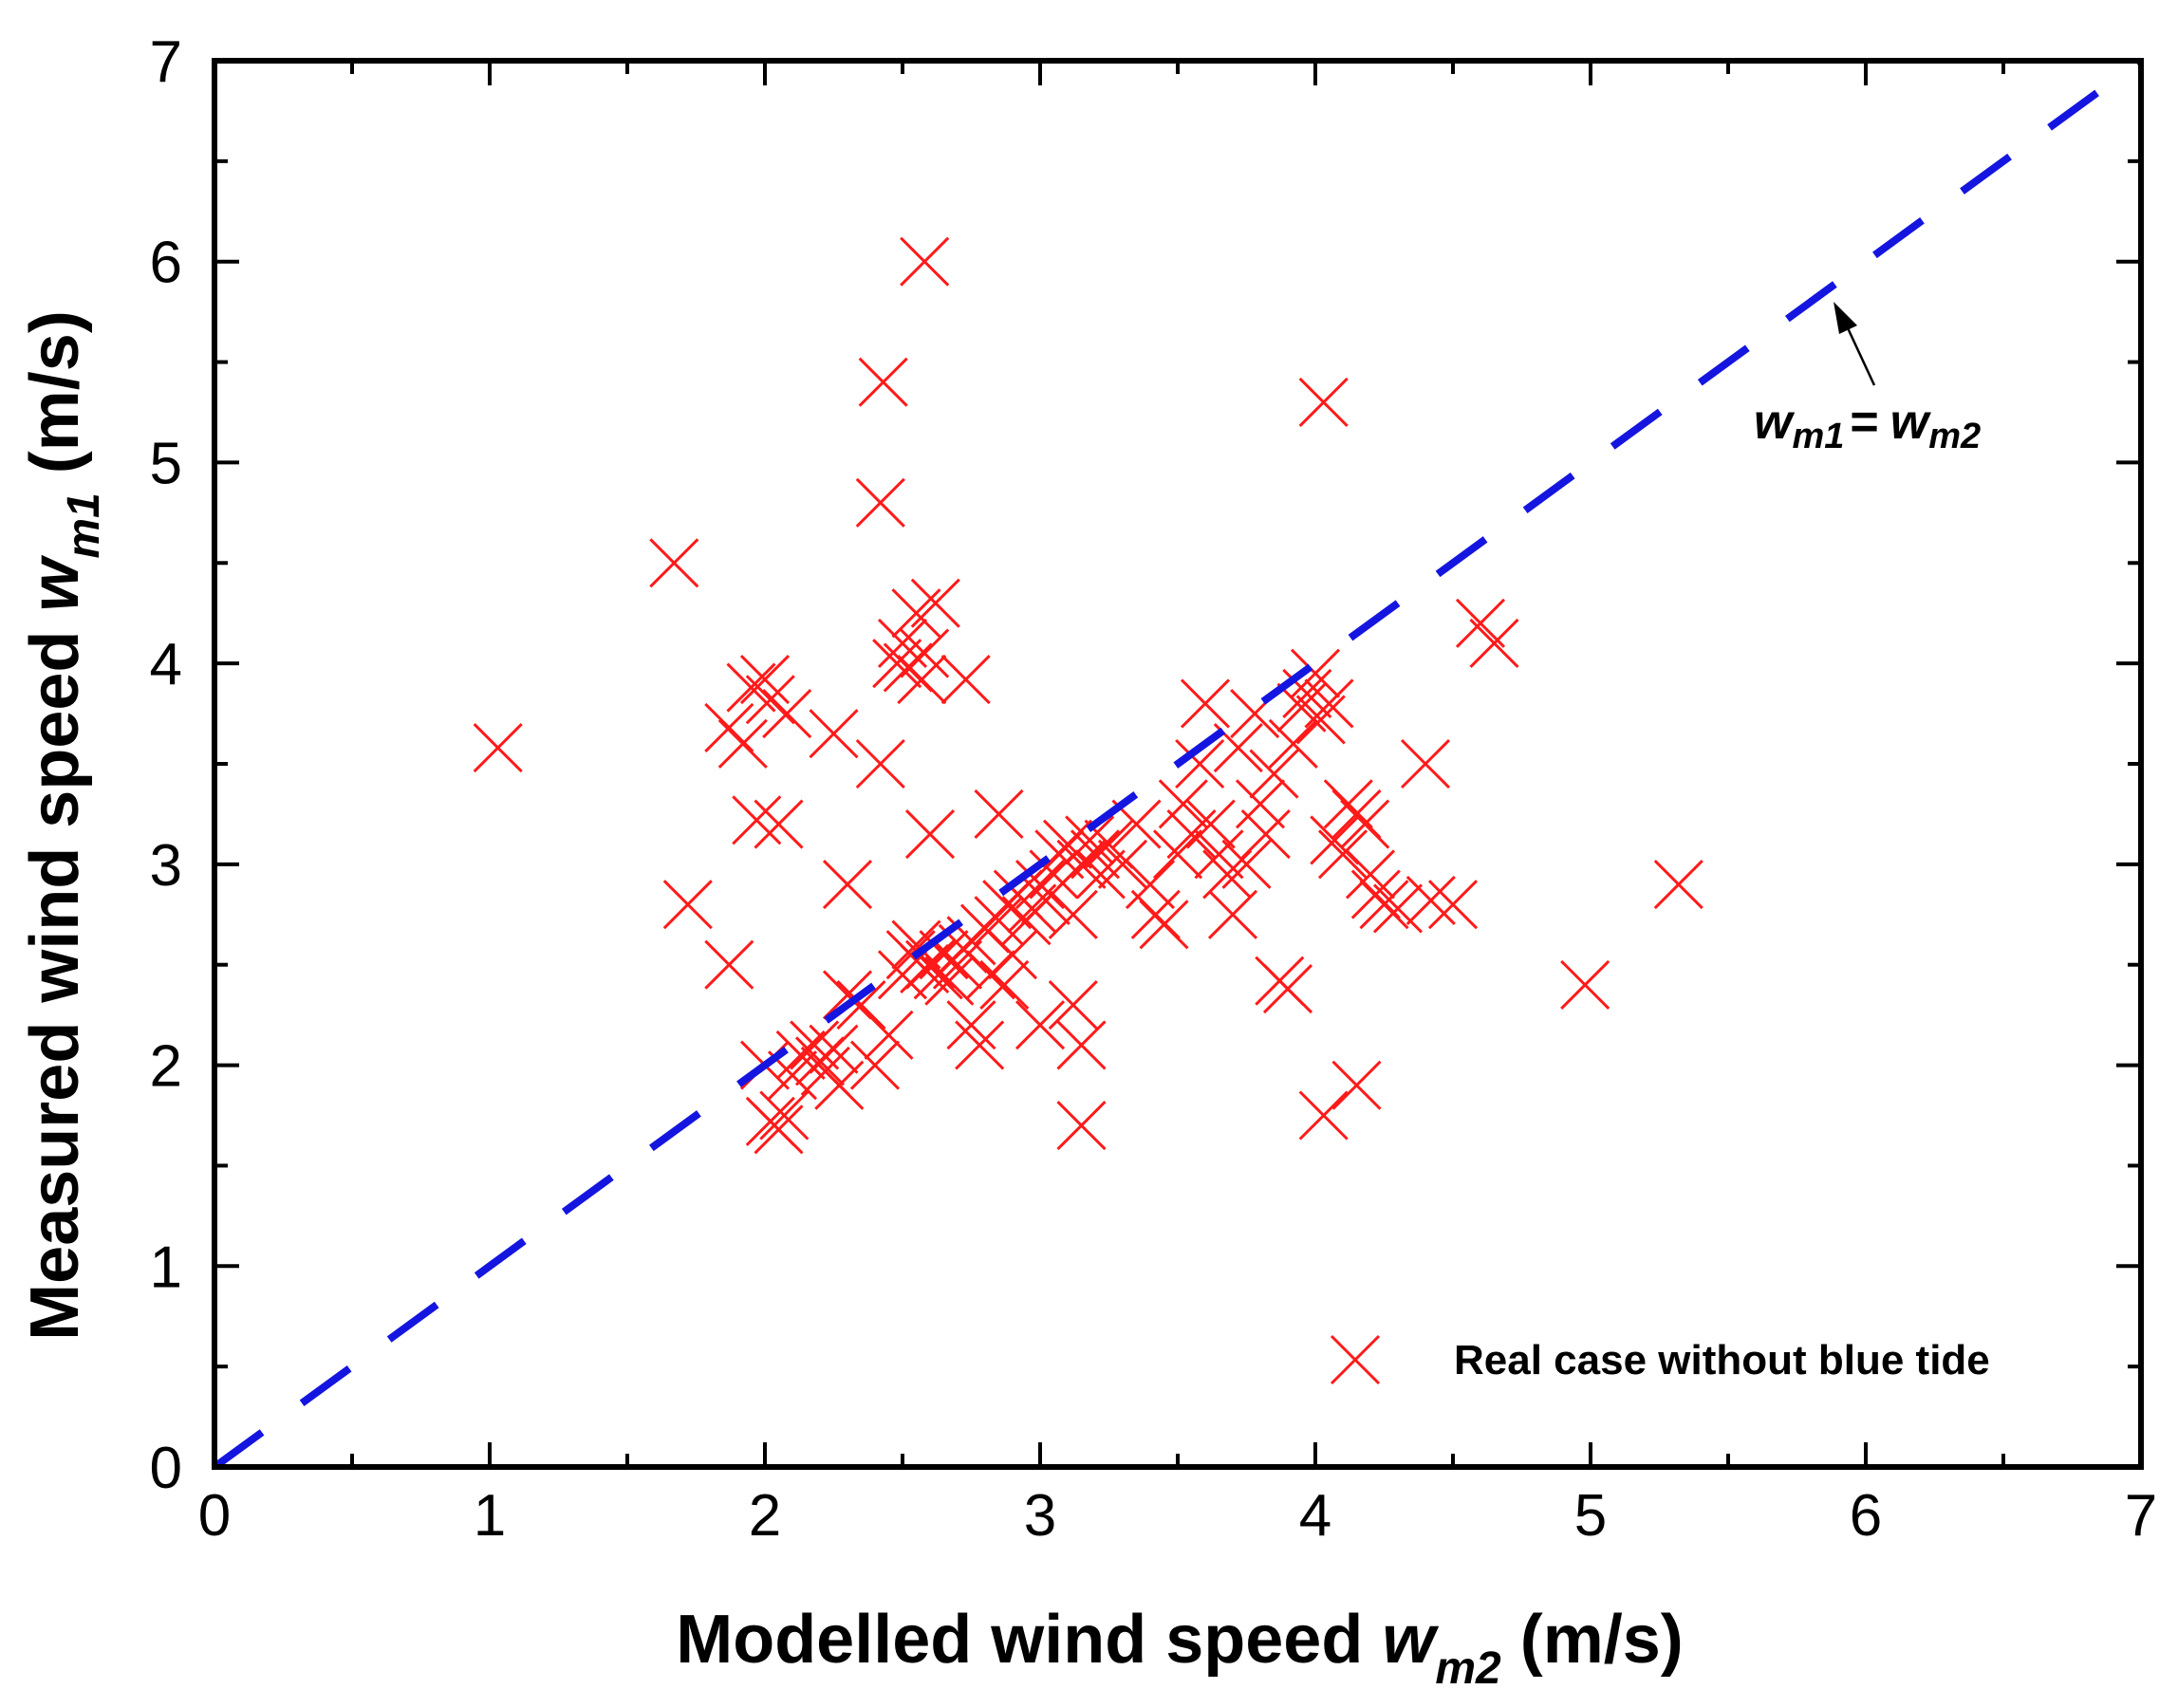 Image resolution: width=2178 pixels, height=1708 pixels. I want to click on x-axis-title: Modelled wind speed wm2 (m/s), so click(1180, 1648).